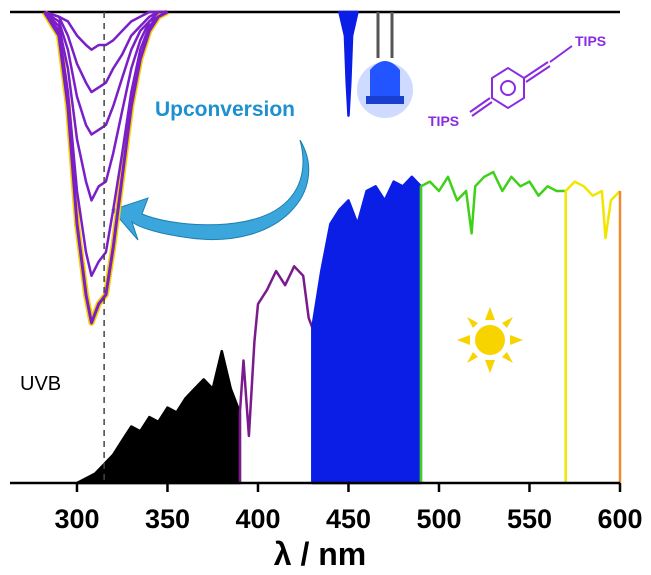 The width and height of the screenshot is (651, 575). What do you see at coordinates (257, 519) in the screenshot?
I see `x-tick-label: 400` at bounding box center [257, 519].